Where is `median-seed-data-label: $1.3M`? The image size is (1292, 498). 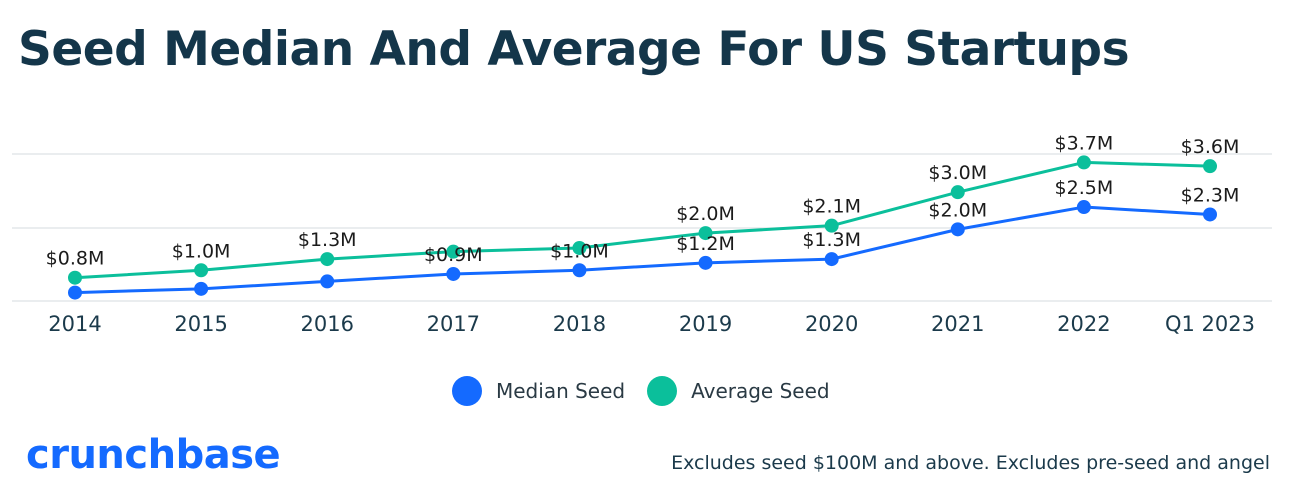
median-seed-data-label: $1.3M is located at coordinates (831, 240).